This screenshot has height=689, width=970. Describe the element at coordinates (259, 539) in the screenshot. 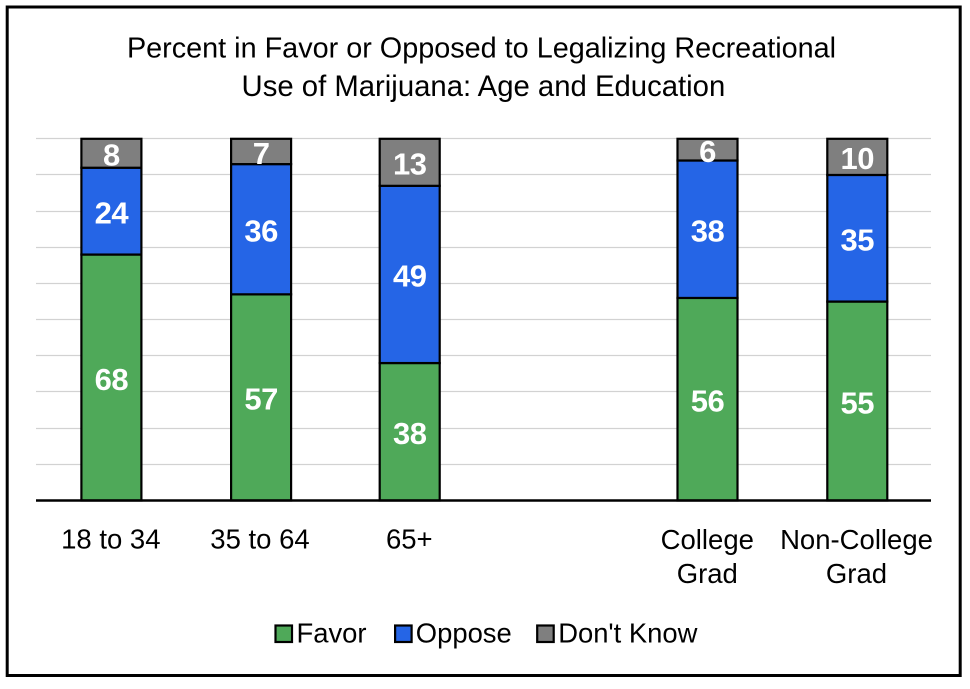

I see `svg-text: 35 to 64` at that location.